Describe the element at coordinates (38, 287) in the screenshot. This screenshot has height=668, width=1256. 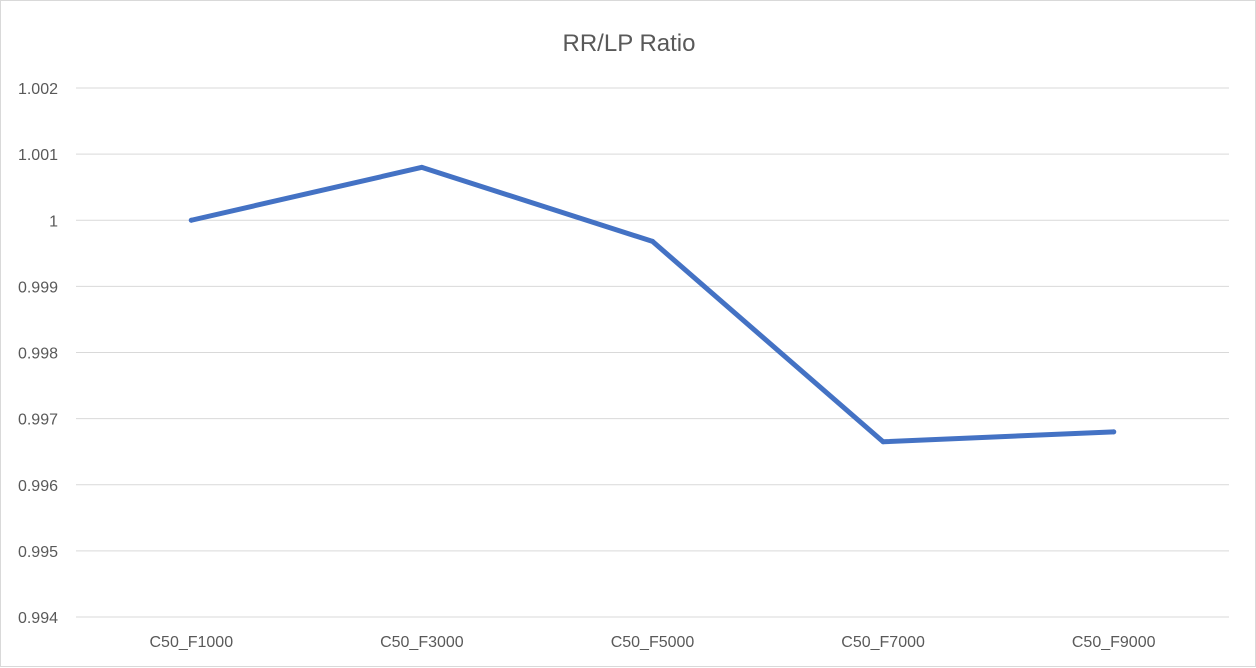
I see `y-tick-label: 0.999` at that location.